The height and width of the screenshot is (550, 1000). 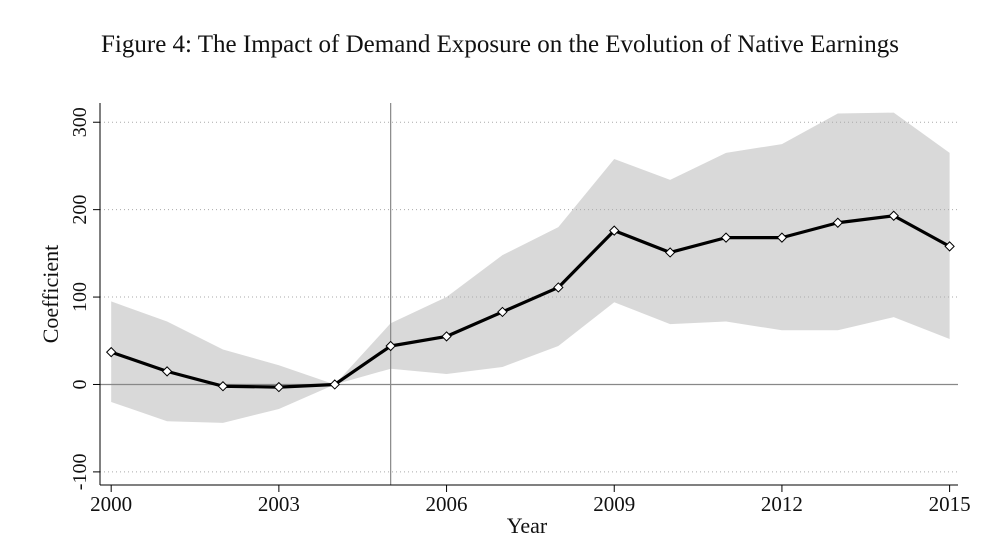 I want to click on y-tick-label: 300, so click(x=80, y=122).